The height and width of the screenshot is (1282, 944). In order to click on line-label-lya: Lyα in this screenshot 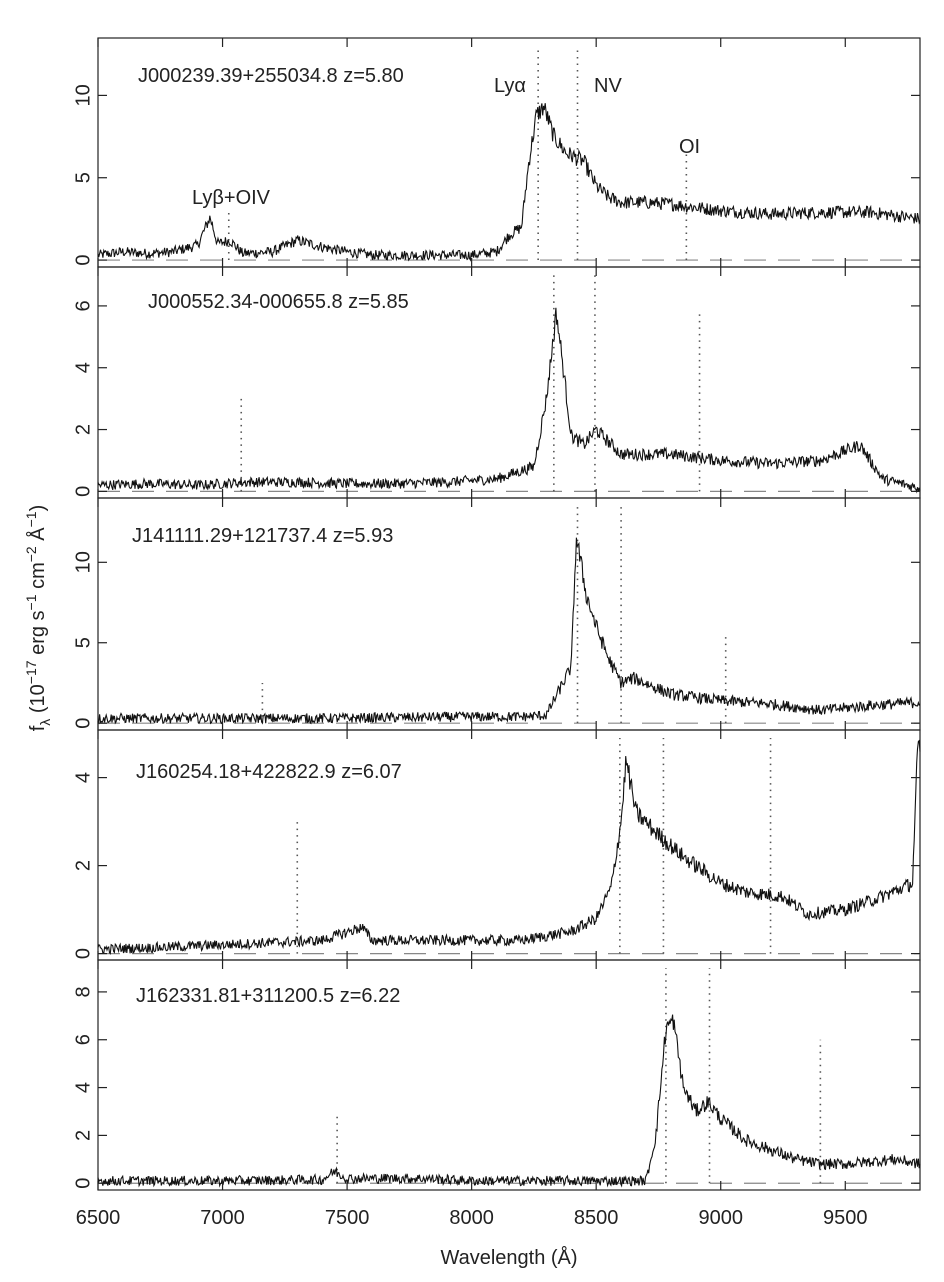, I will do `click(510, 86)`.